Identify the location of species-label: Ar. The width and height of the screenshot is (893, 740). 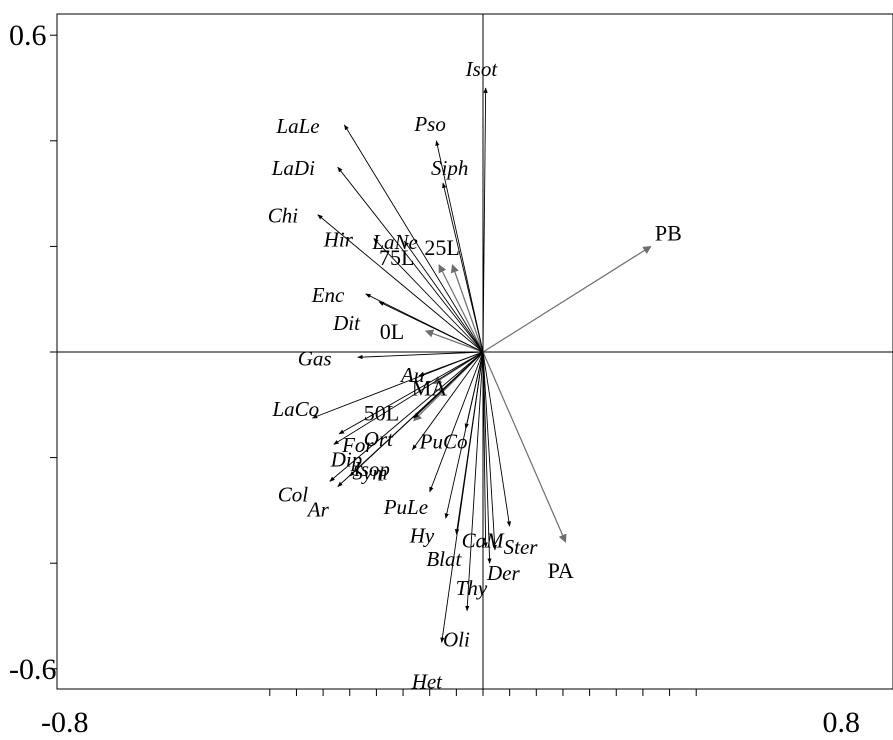
(318, 510).